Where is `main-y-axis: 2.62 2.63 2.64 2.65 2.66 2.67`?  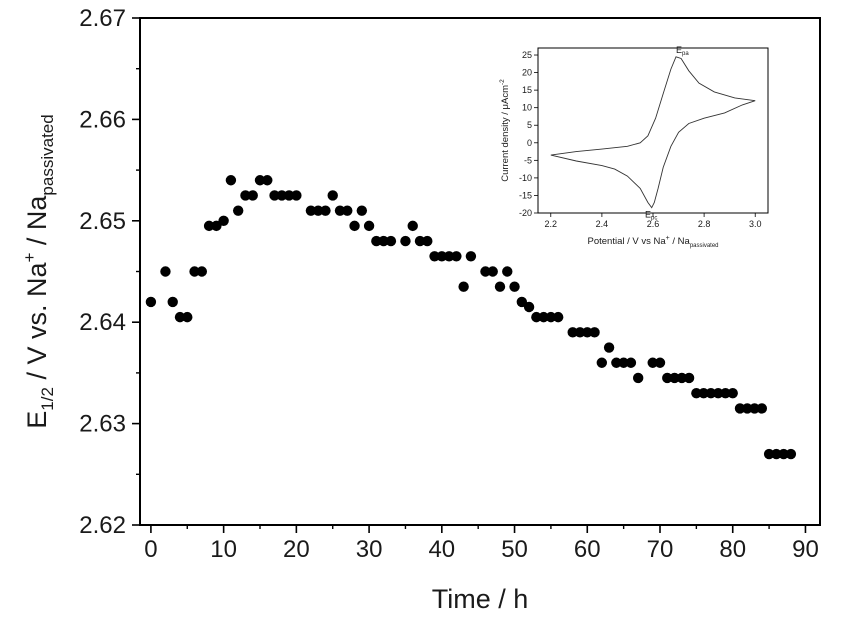 main-y-axis: 2.62 2.63 2.64 2.65 2.66 2.67 is located at coordinates (109, 272).